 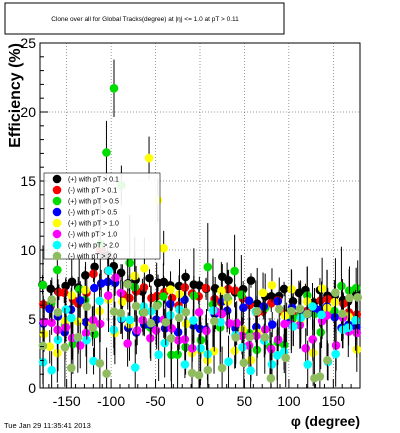 I want to click on x-axis-ticks: -150 -100 -50 0 50 100 150, so click(x=200, y=394).